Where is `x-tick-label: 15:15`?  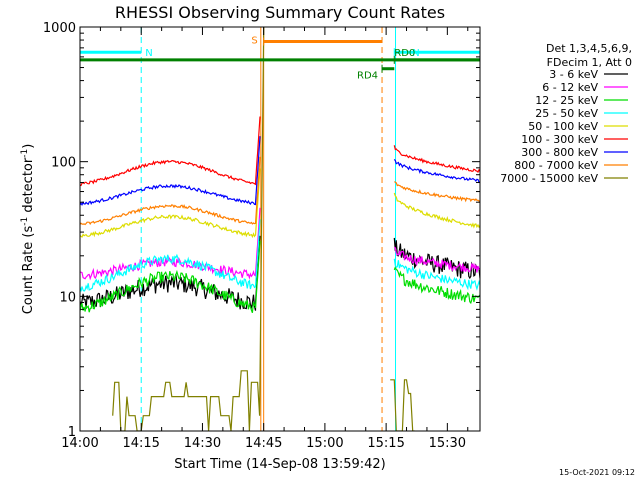 x-tick-label: 15:15 is located at coordinates (385, 443).